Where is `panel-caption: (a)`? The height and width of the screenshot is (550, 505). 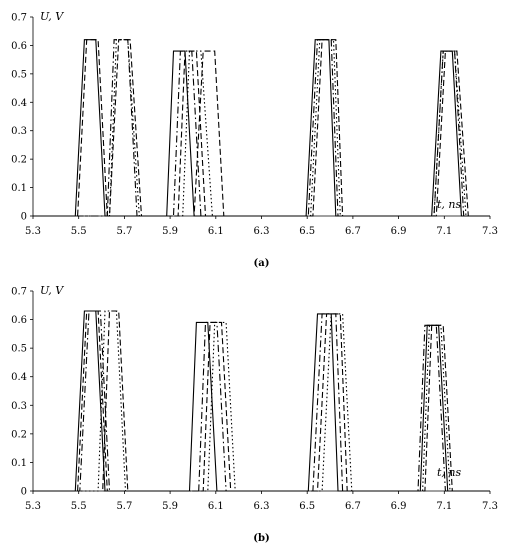 panel-caption: (a) is located at coordinates (262, 263).